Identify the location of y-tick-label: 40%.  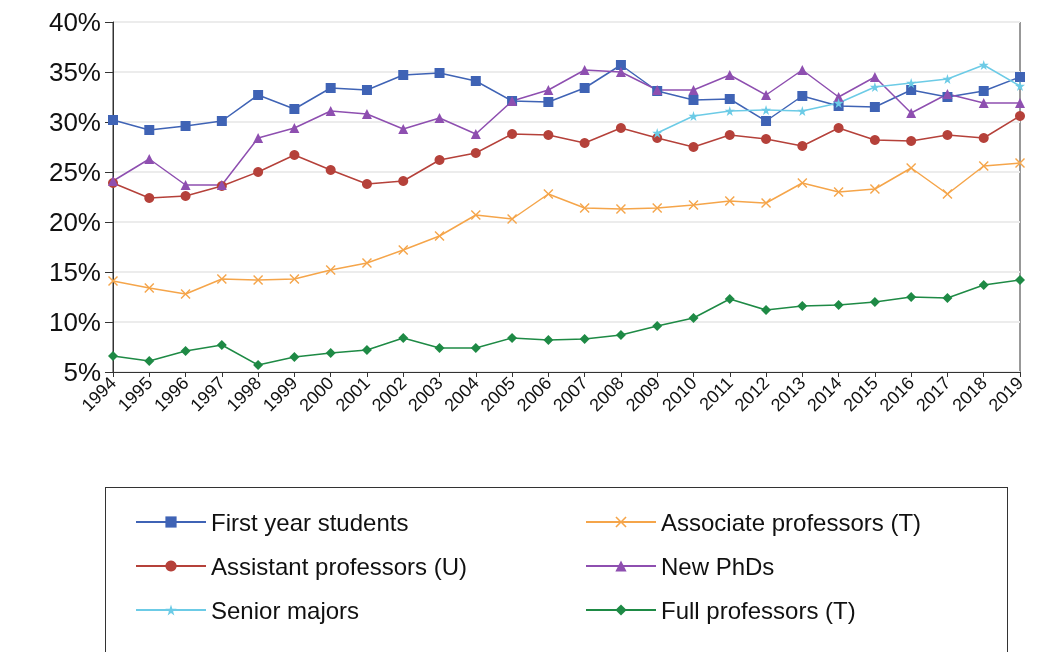
(74, 22).